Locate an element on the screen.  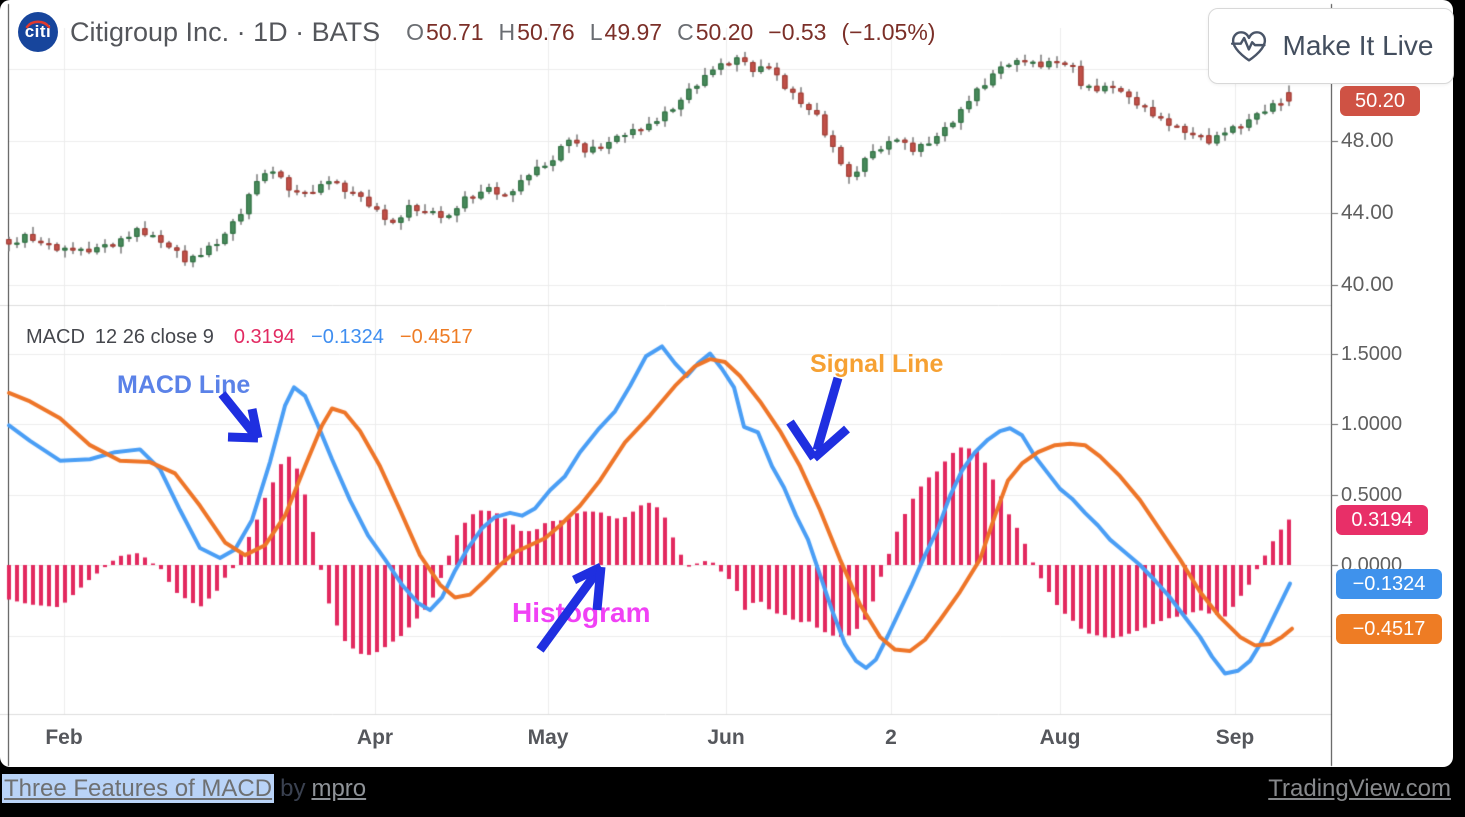
close-value: 50.20 is located at coordinates (724, 31).